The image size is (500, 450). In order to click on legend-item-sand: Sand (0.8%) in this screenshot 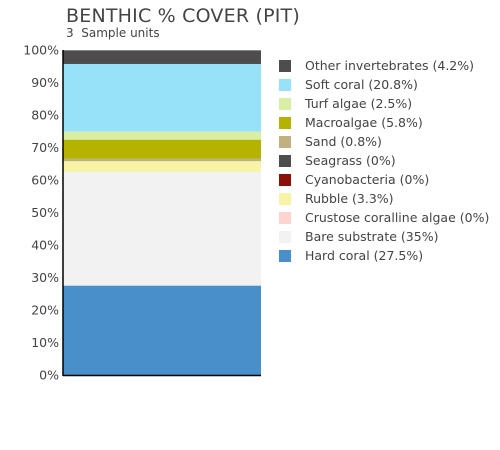, I will do `click(386, 141)`.